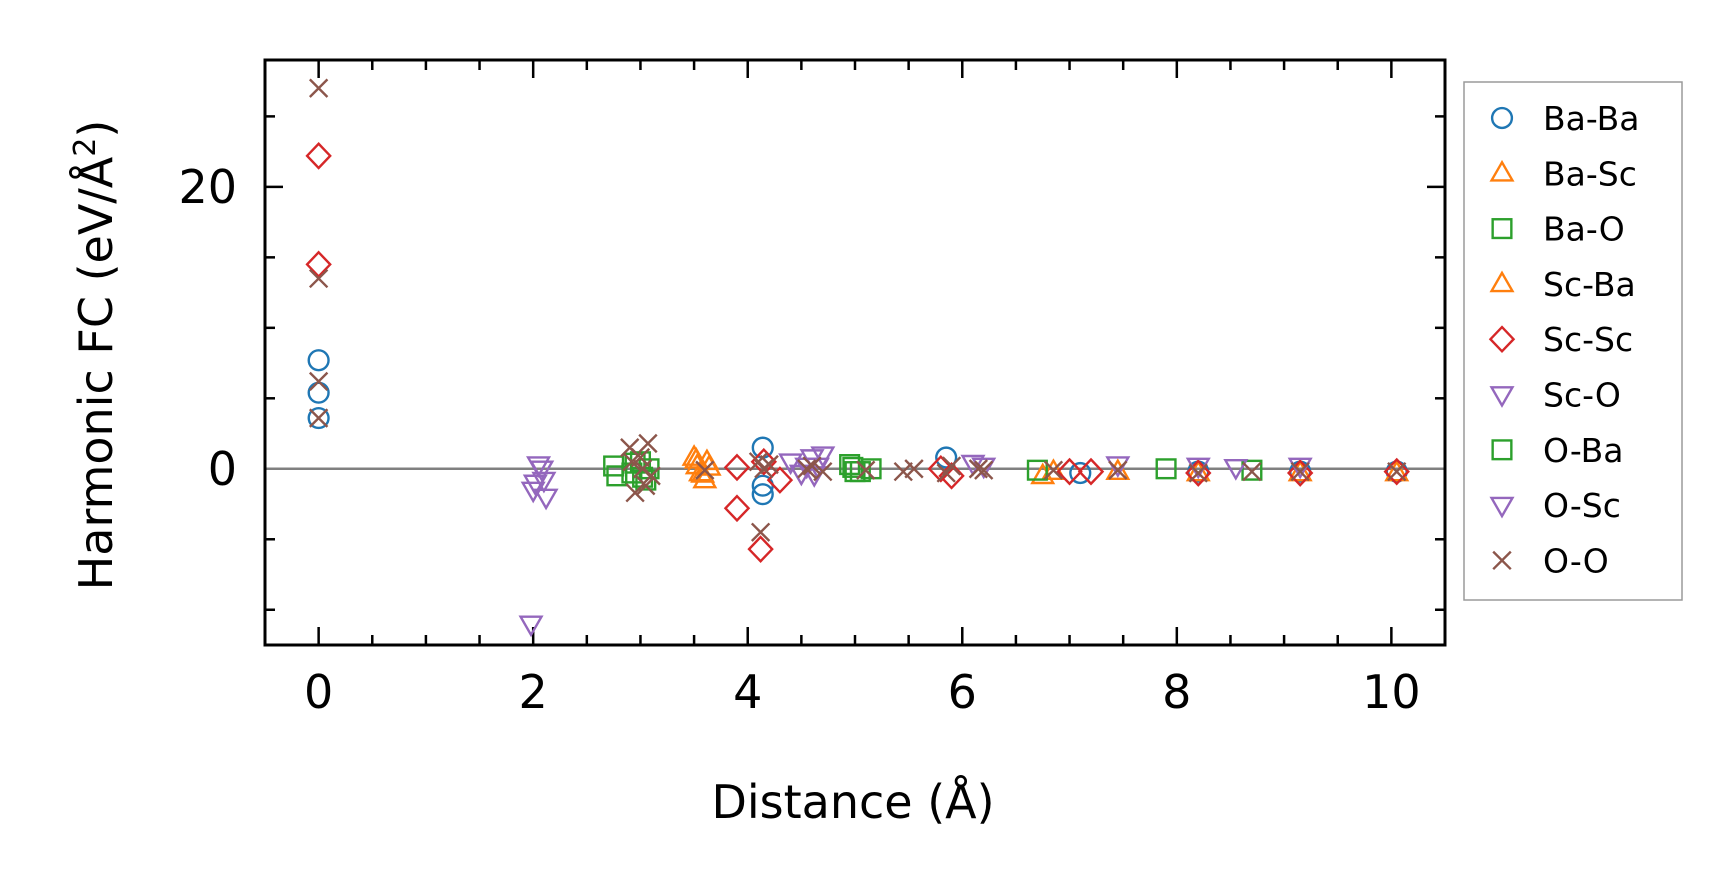 Image resolution: width=1719 pixels, height=883 pixels. I want to click on point-o-ba, so click(860, 472).